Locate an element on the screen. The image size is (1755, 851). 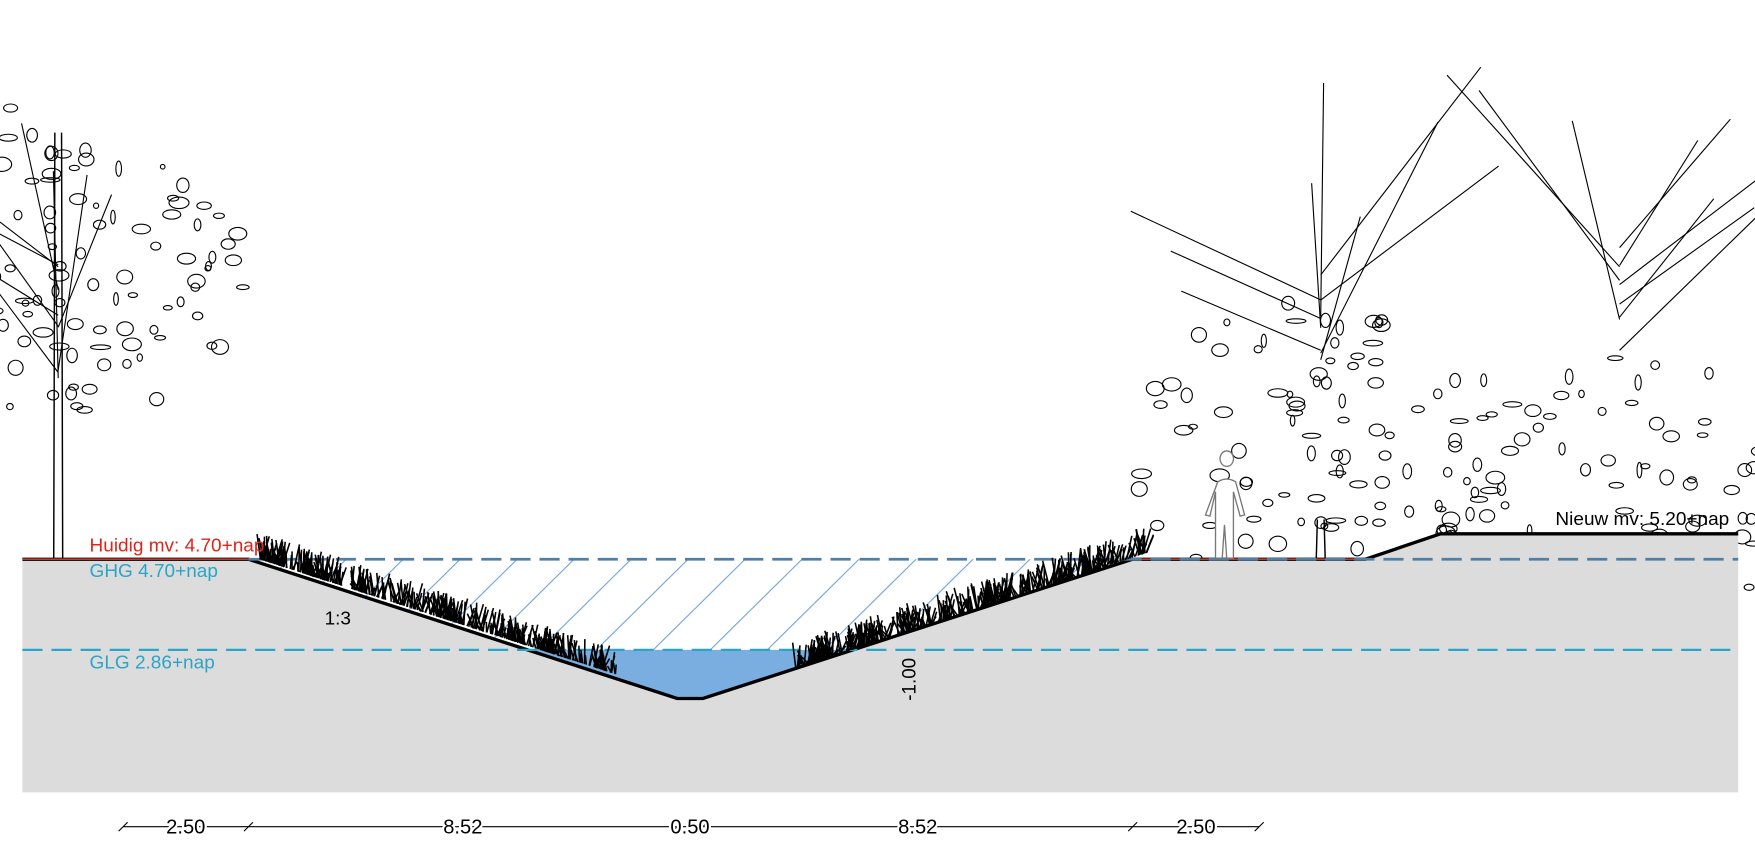
glg-label: GLG 2.86+nap is located at coordinates (152, 663).